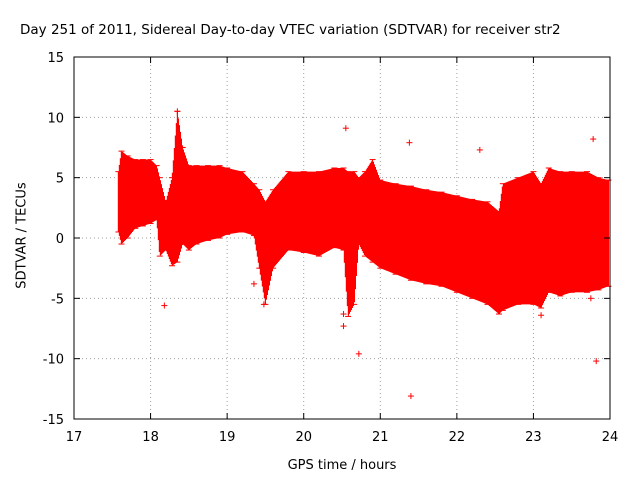 The width and height of the screenshot is (640, 480). I want to click on x-tick-label: 22, so click(457, 437).